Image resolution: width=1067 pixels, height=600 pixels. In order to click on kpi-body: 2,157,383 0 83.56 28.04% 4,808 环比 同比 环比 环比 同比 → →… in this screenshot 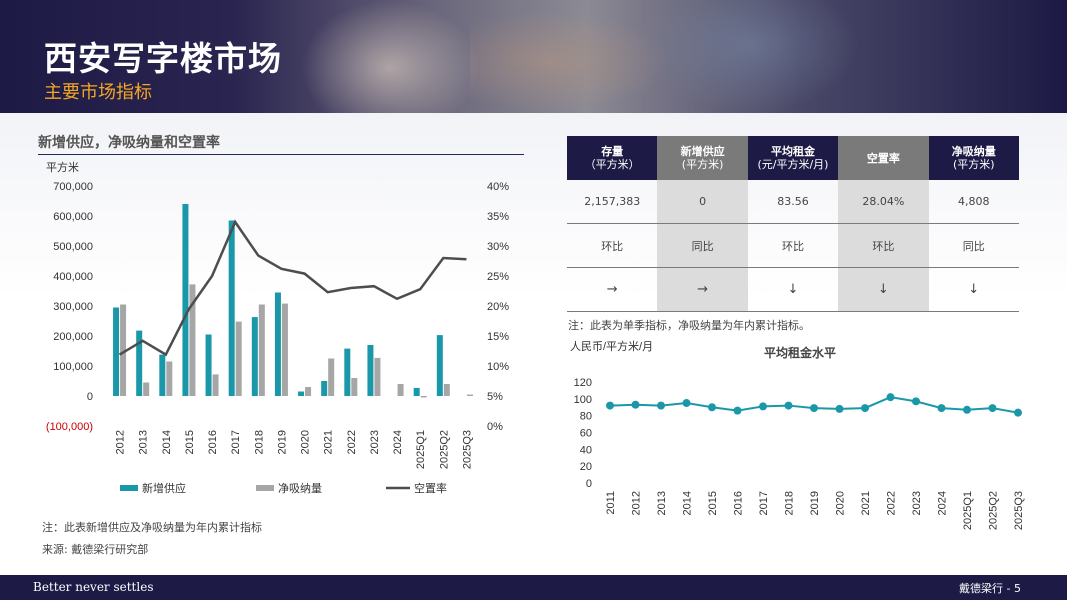, I will do `click(793, 246)`.